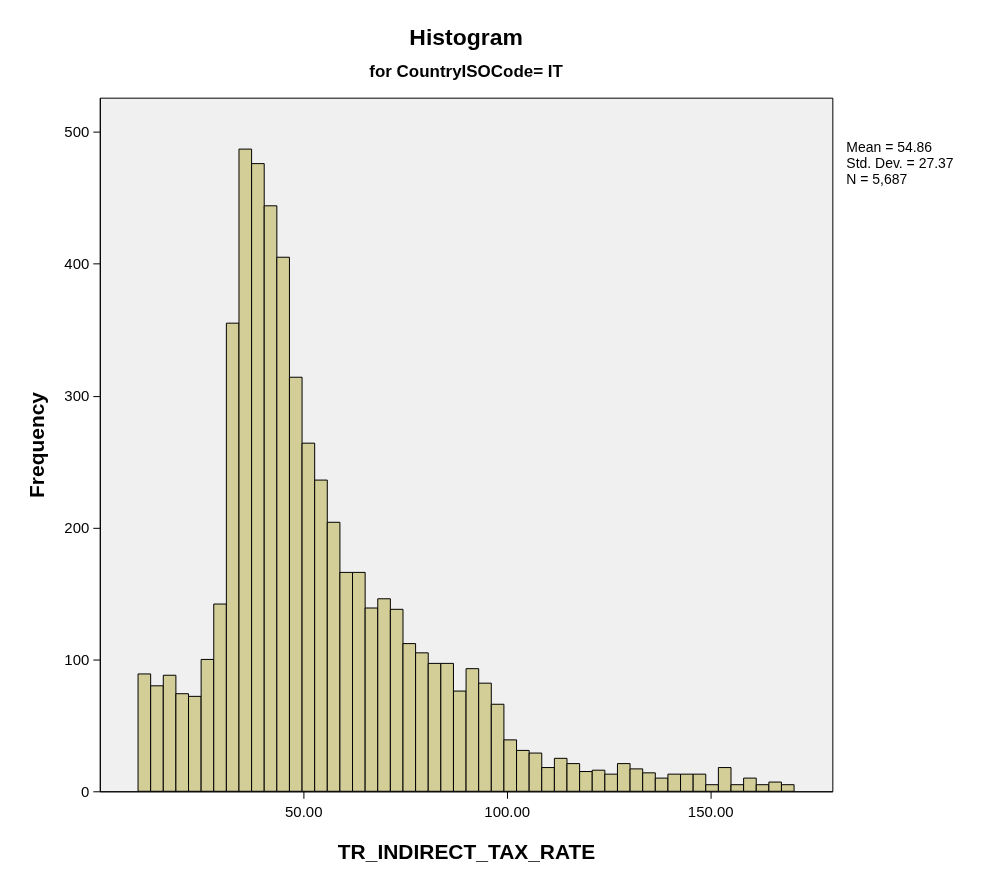 Image resolution: width=1002 pixels, height=875 pixels. I want to click on x-tick-label: 150.00, so click(710, 811).